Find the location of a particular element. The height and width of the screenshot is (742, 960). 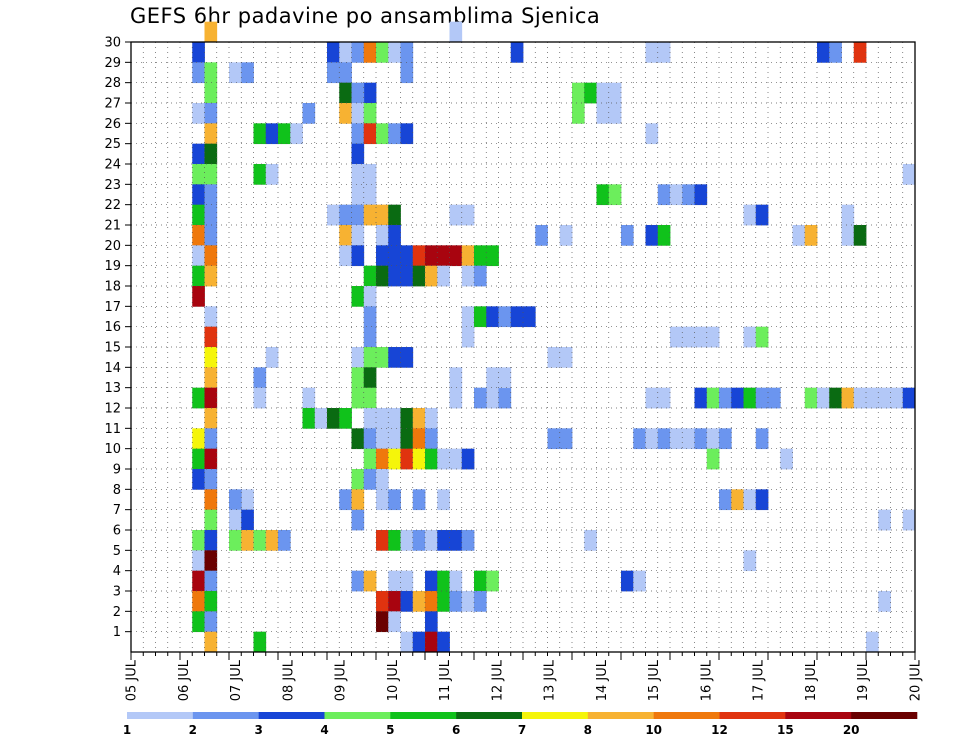

y-tick-label: 26 is located at coordinates (112, 124).